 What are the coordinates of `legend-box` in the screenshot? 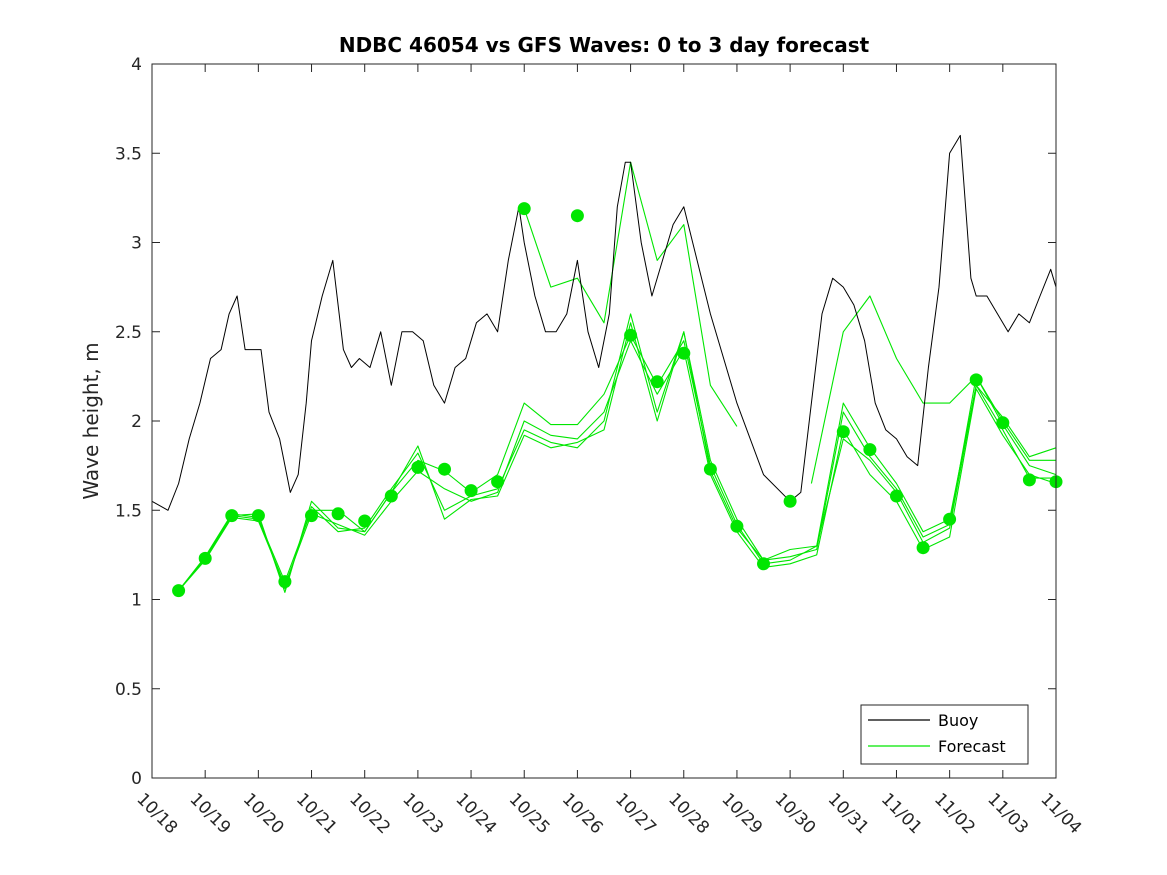 It's located at (944, 734).